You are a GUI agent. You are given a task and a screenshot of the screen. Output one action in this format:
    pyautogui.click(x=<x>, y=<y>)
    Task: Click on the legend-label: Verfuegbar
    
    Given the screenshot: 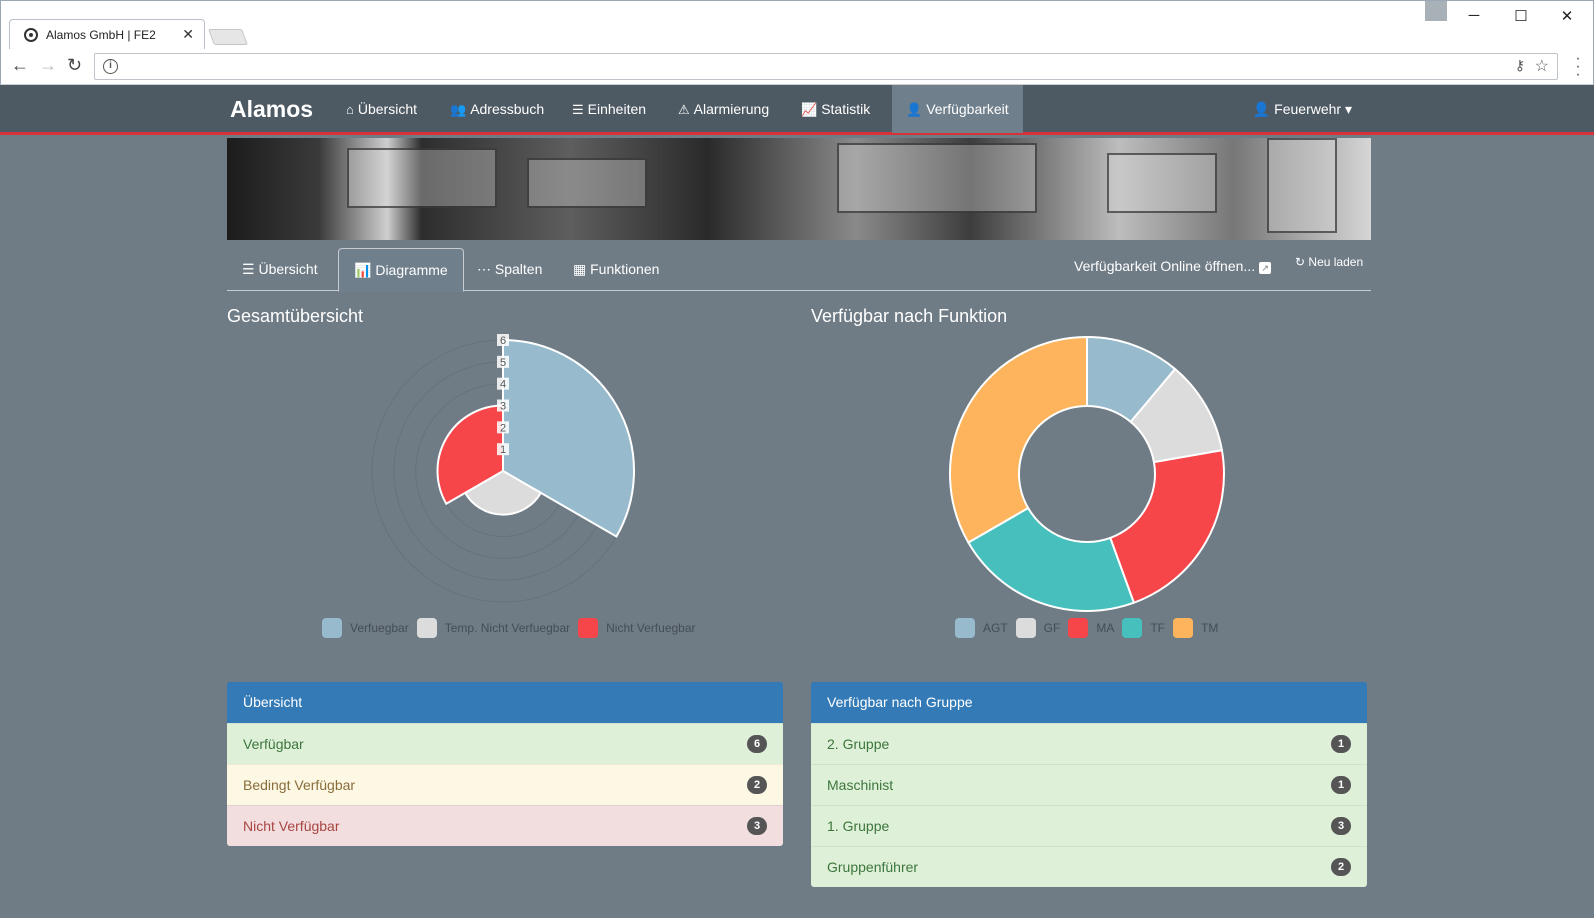 What is the action you would take?
    pyautogui.click(x=379, y=628)
    